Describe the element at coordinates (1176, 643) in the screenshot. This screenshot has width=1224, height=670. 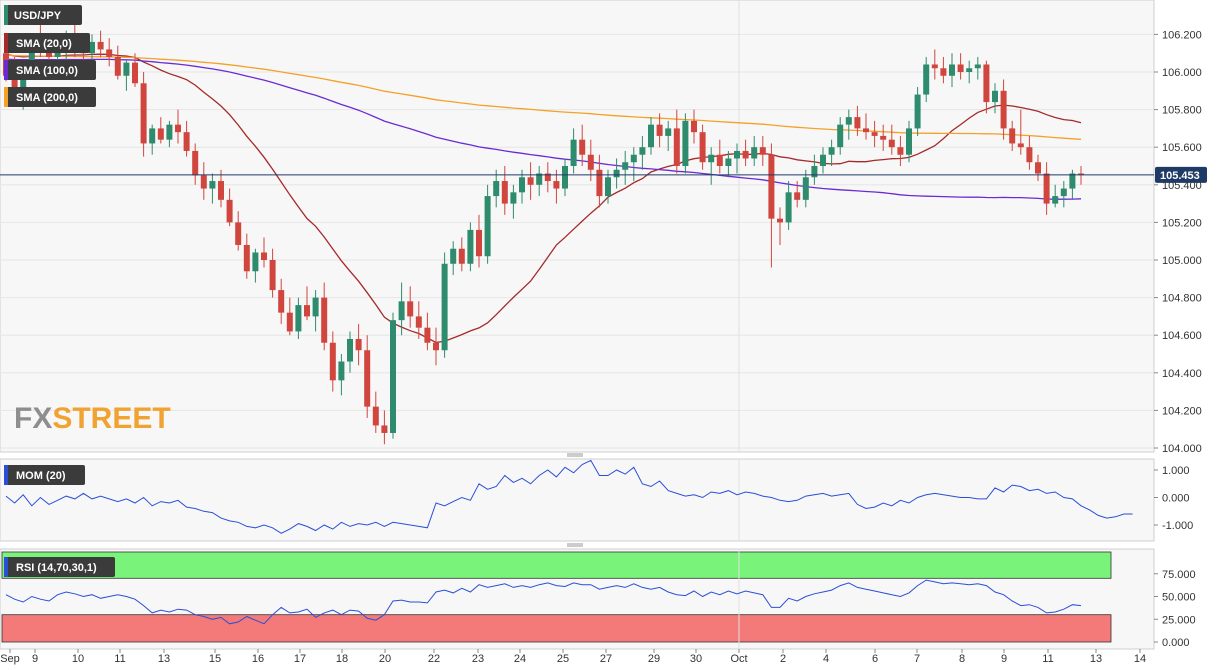
I see `y-tick-label: 0.000` at that location.